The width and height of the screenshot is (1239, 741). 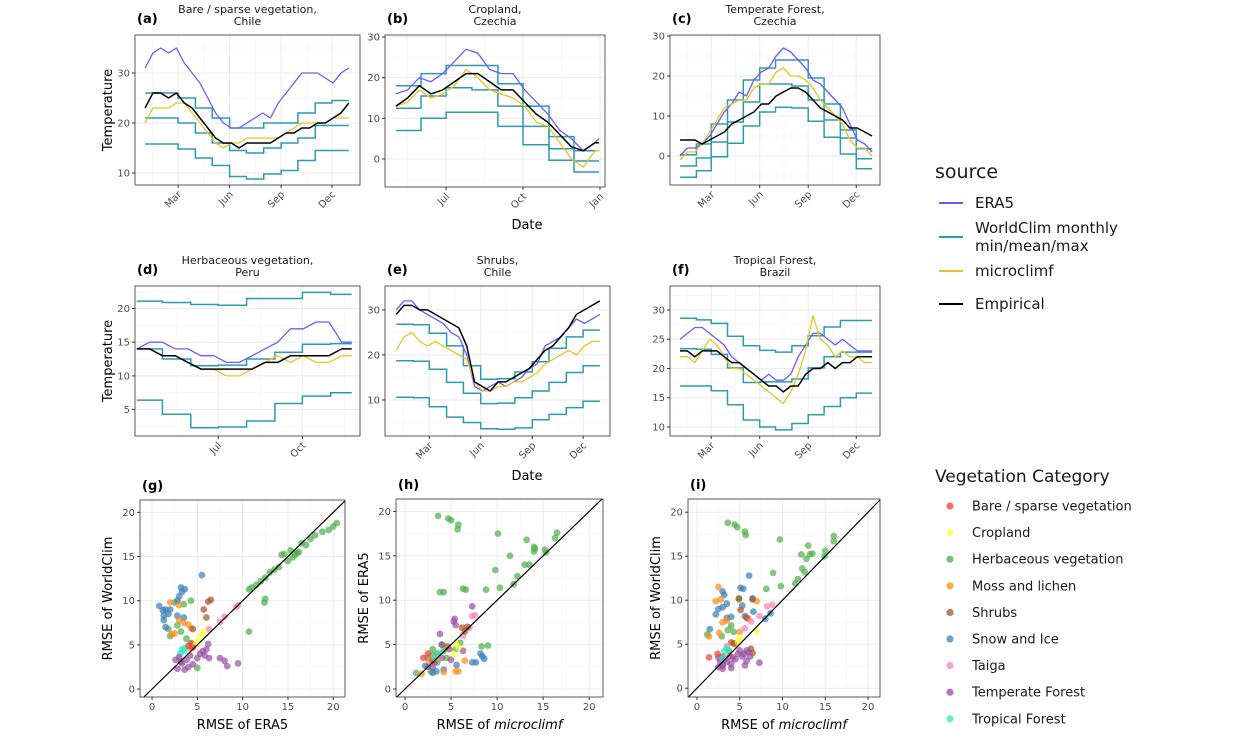 What do you see at coordinates (1032, 246) in the screenshot?
I see `legend-label: min/mean/max` at bounding box center [1032, 246].